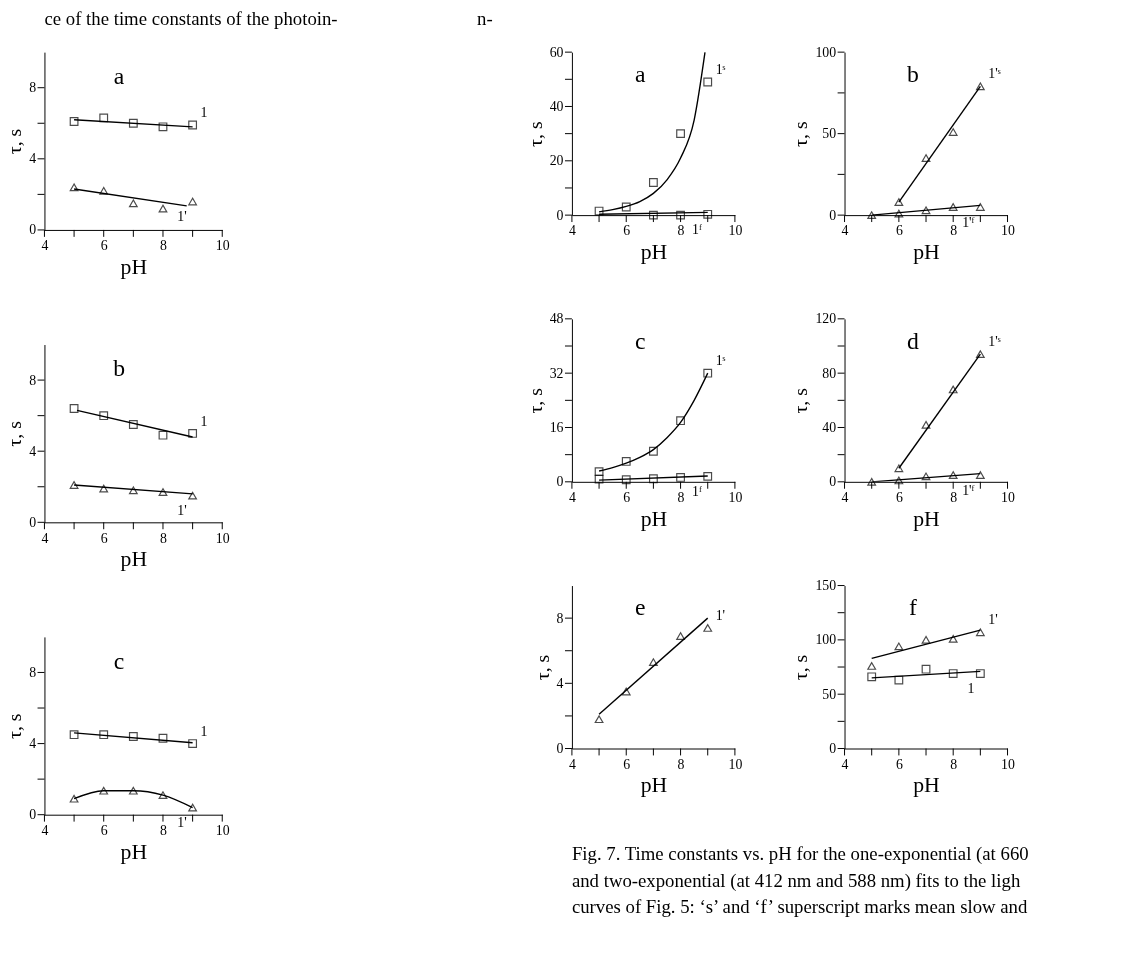 The height and width of the screenshot is (964, 1130). What do you see at coordinates (826, 319) in the screenshot?
I see `y-tick-label: 120` at bounding box center [826, 319].